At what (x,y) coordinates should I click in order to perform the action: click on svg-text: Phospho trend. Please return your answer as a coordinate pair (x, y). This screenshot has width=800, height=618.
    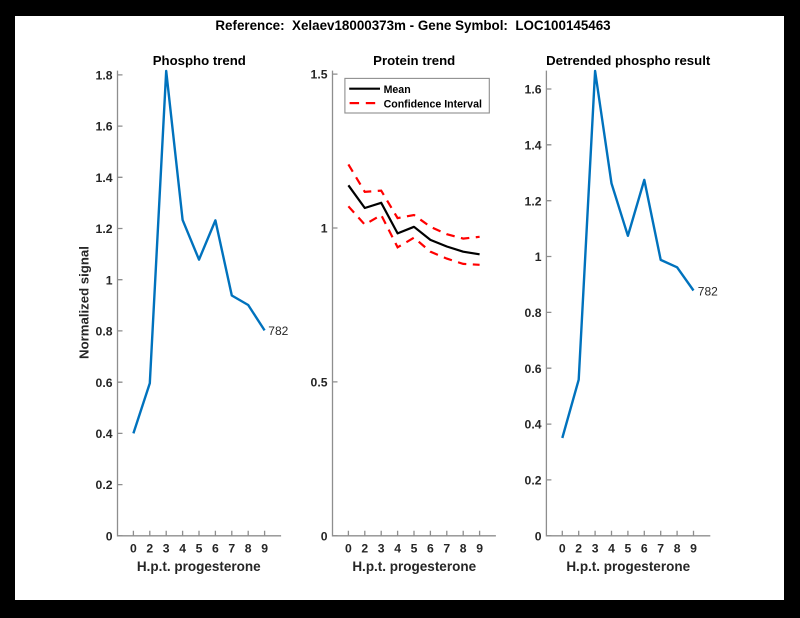
    Looking at the image, I should click on (199, 60).